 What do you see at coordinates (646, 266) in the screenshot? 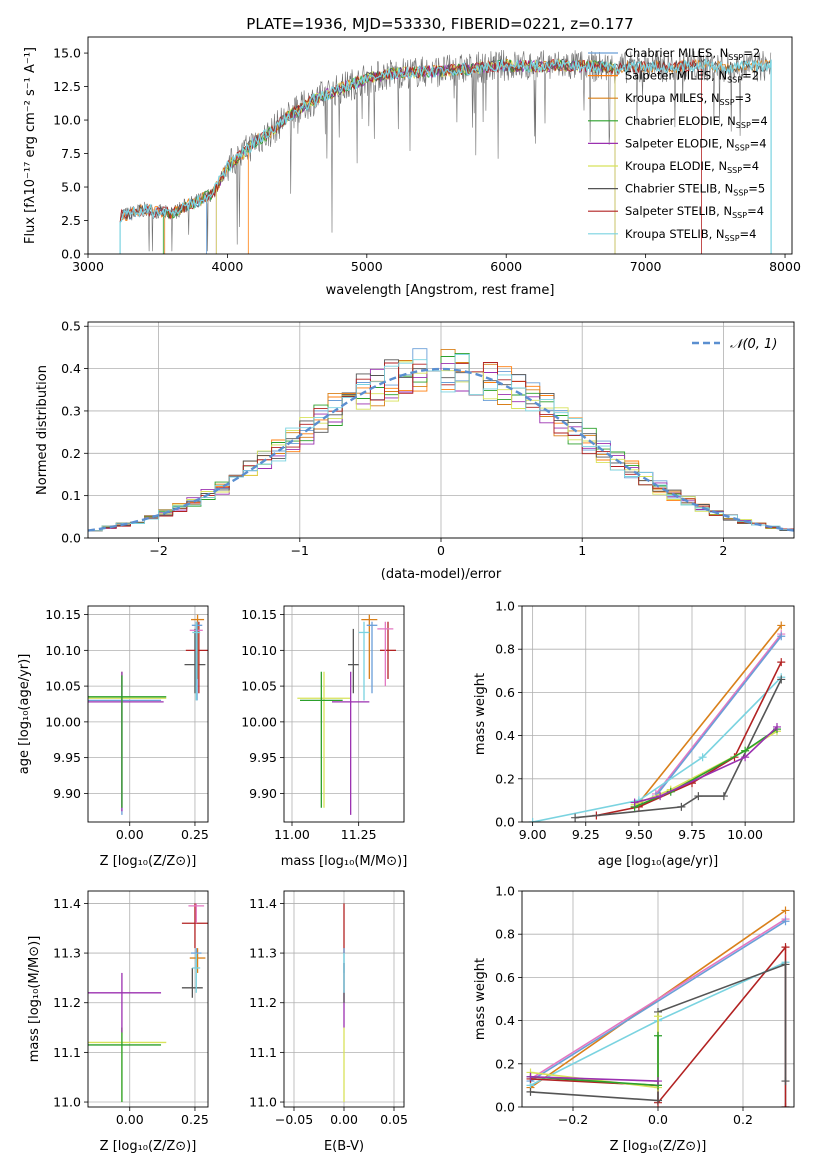
I see `x-tick-label: 7000` at bounding box center [646, 266].